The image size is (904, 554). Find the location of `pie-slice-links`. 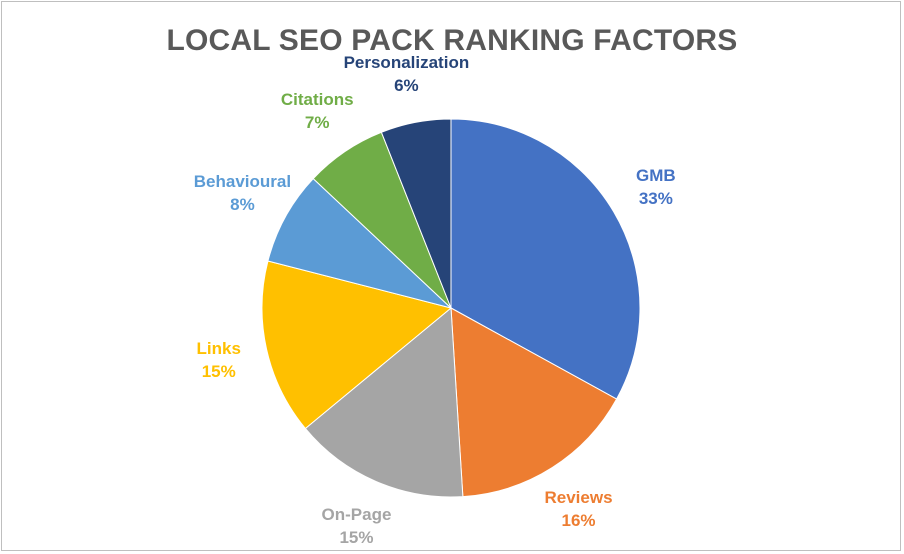

pie-slice-links is located at coordinates (357, 345).